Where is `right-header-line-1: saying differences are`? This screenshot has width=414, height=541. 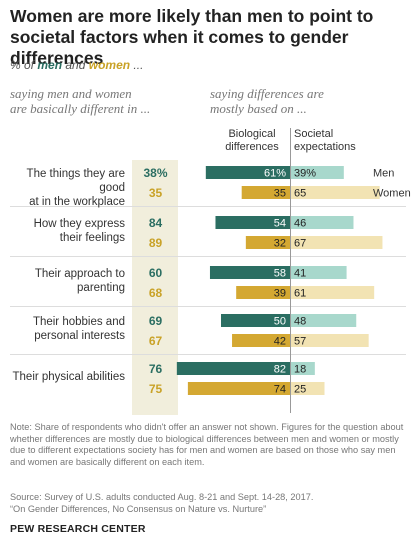 right-header-line-1: saying differences are is located at coordinates (267, 93).